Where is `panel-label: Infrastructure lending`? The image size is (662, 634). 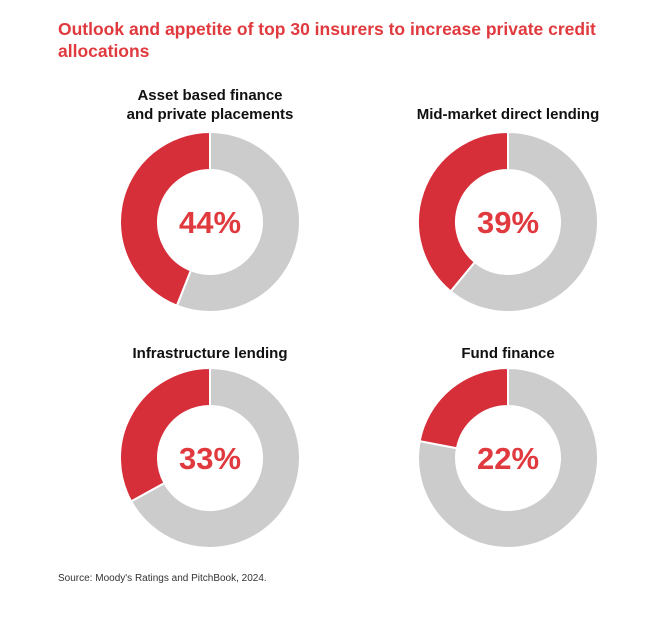 panel-label: Infrastructure lending is located at coordinates (210, 353).